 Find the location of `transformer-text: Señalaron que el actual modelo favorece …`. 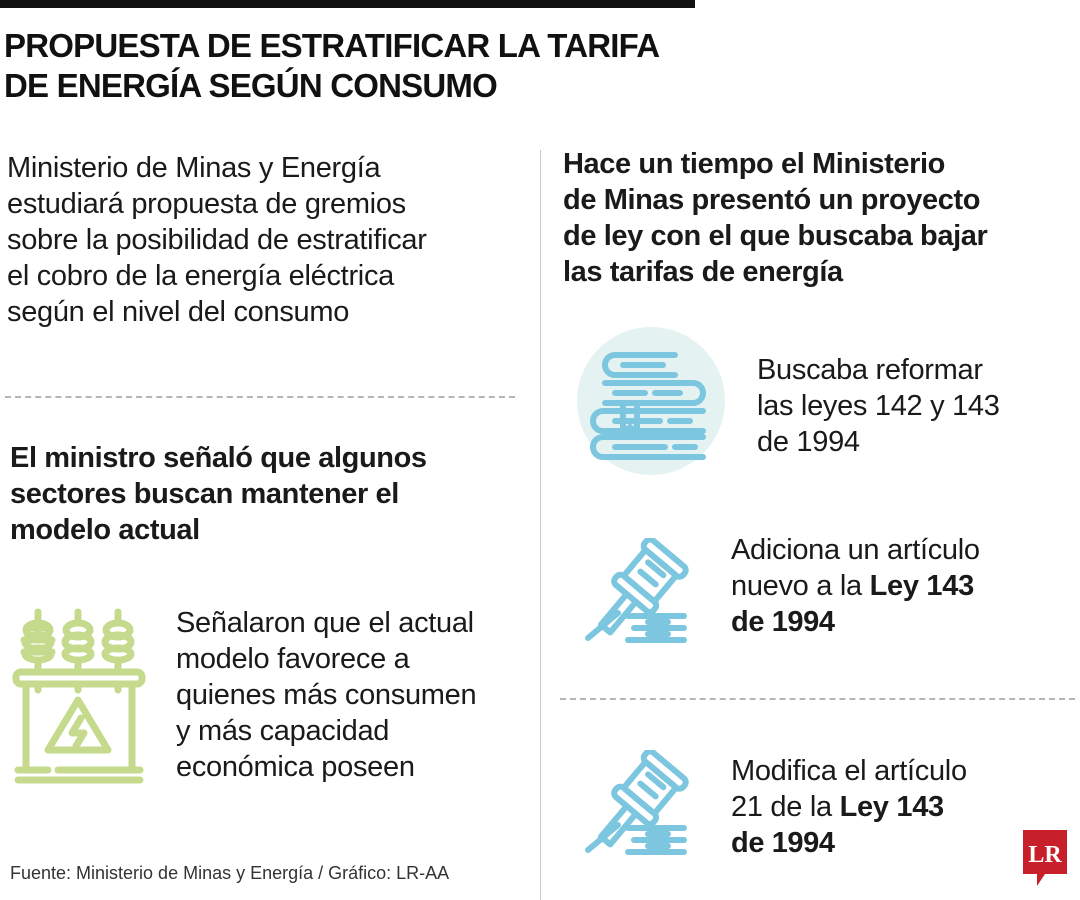

transformer-text: Señalaron que el actual modelo favorece … is located at coordinates (326, 695).